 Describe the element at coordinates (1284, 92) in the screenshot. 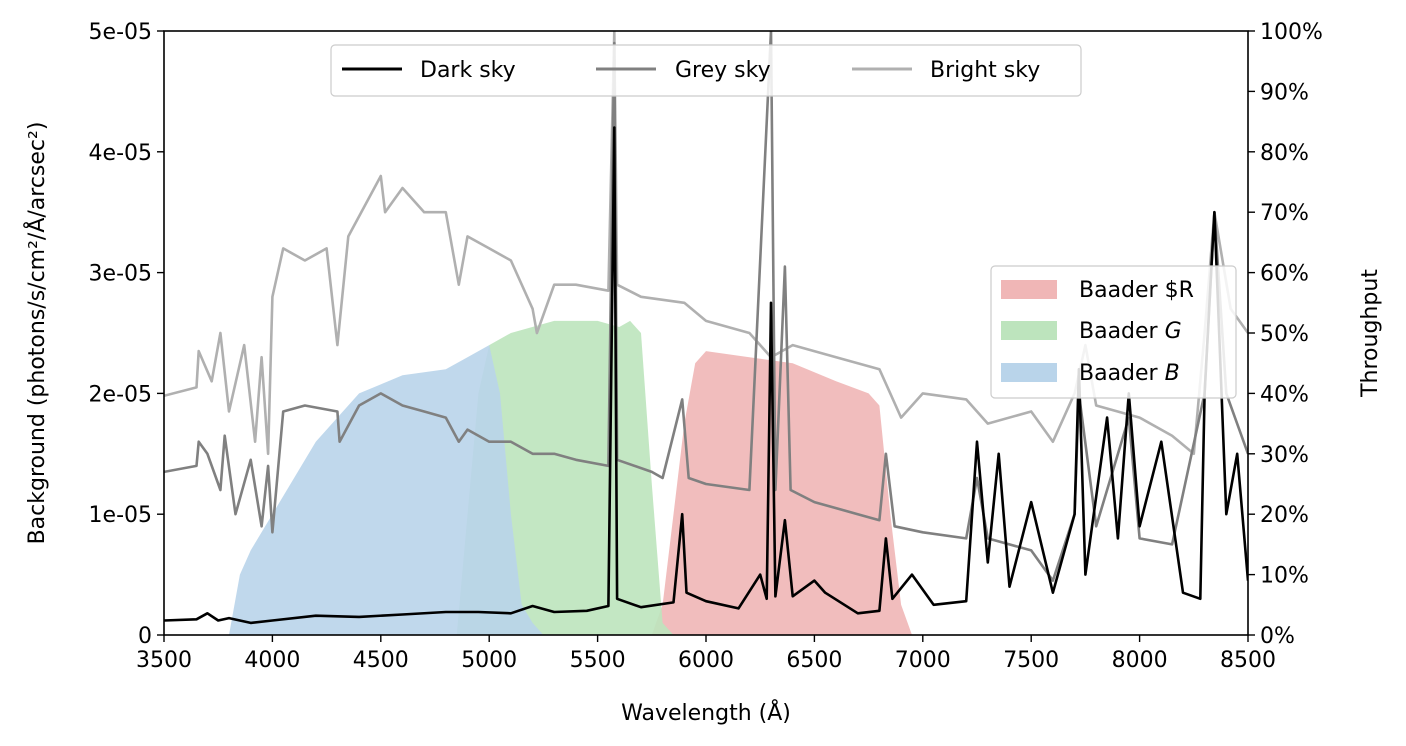

I see `y2-tick-label: 90%` at that location.